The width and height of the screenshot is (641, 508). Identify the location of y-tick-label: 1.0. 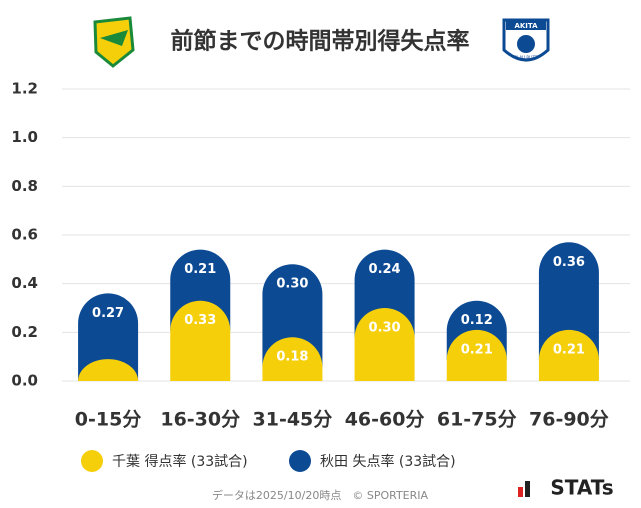
(24, 137).